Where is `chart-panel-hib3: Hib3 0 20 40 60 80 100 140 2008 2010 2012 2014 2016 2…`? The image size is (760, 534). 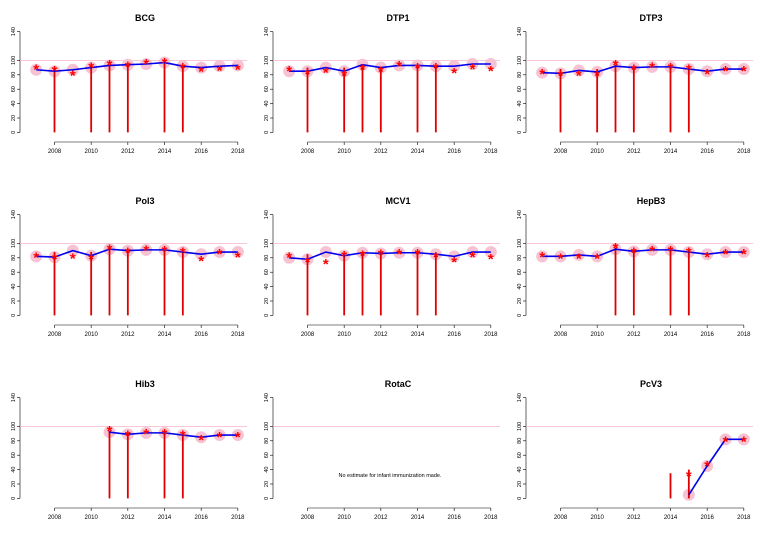
chart-panel-hib3: Hib3 0 20 40 60 80 100 140 2008 2010 2012 2014 2016 2… is located at coordinates (126, 447).